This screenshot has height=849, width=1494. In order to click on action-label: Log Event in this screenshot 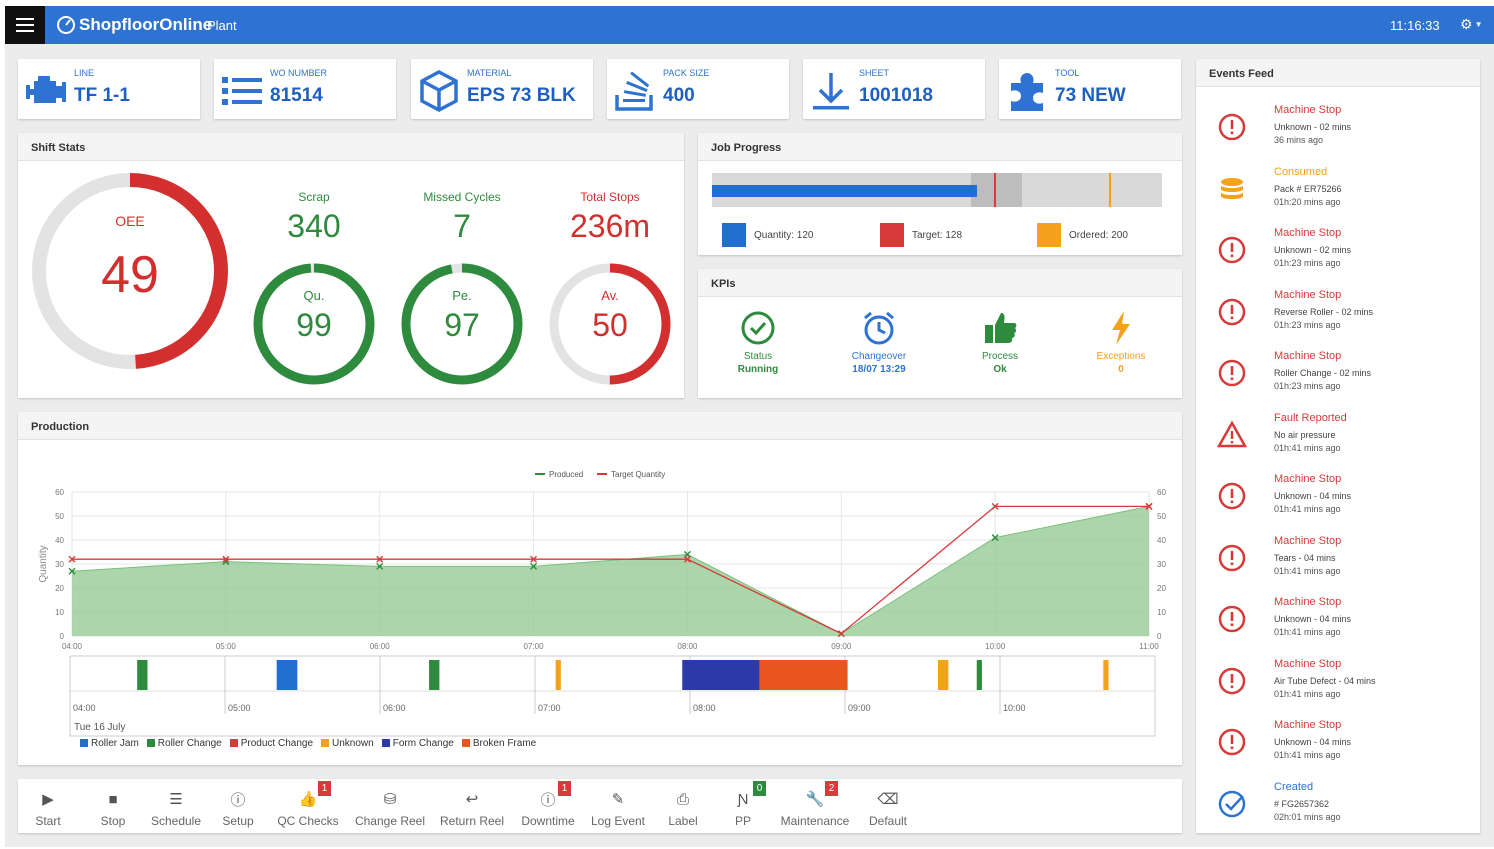, I will do `click(618, 821)`.